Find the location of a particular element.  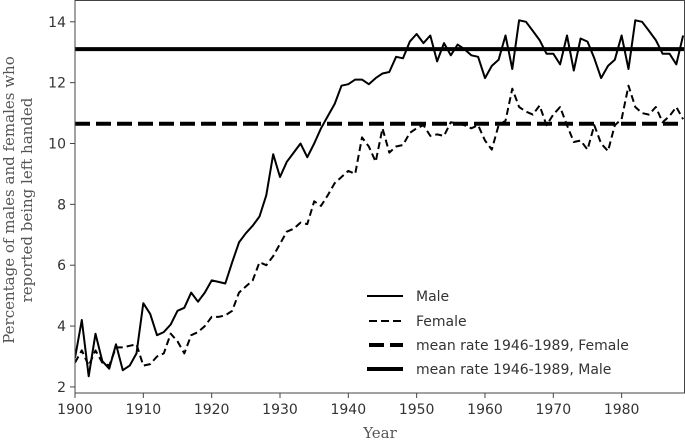

x-tick-label: 1950 is located at coordinates (417, 410).